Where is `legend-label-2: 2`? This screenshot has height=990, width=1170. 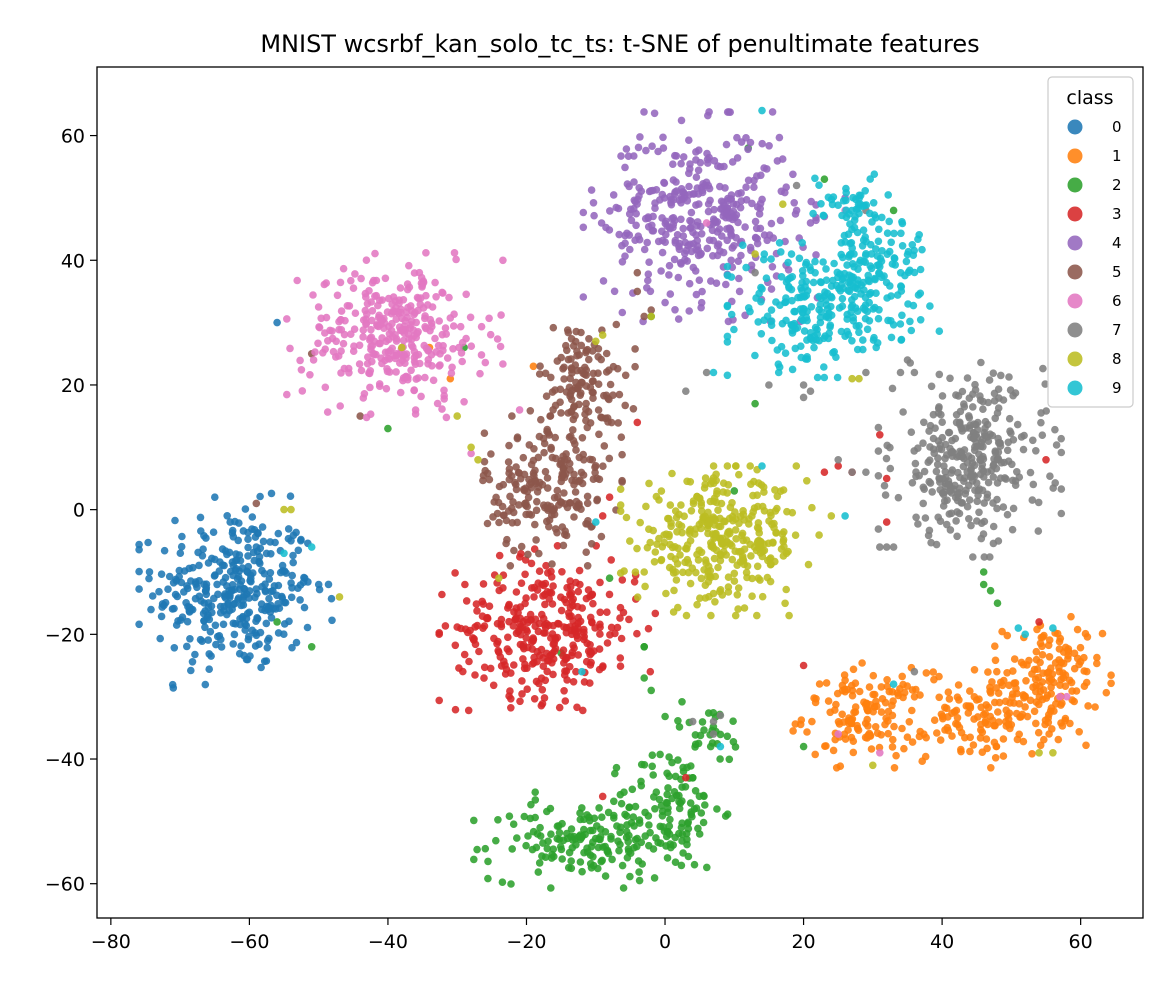 legend-label-2: 2 is located at coordinates (1117, 185).